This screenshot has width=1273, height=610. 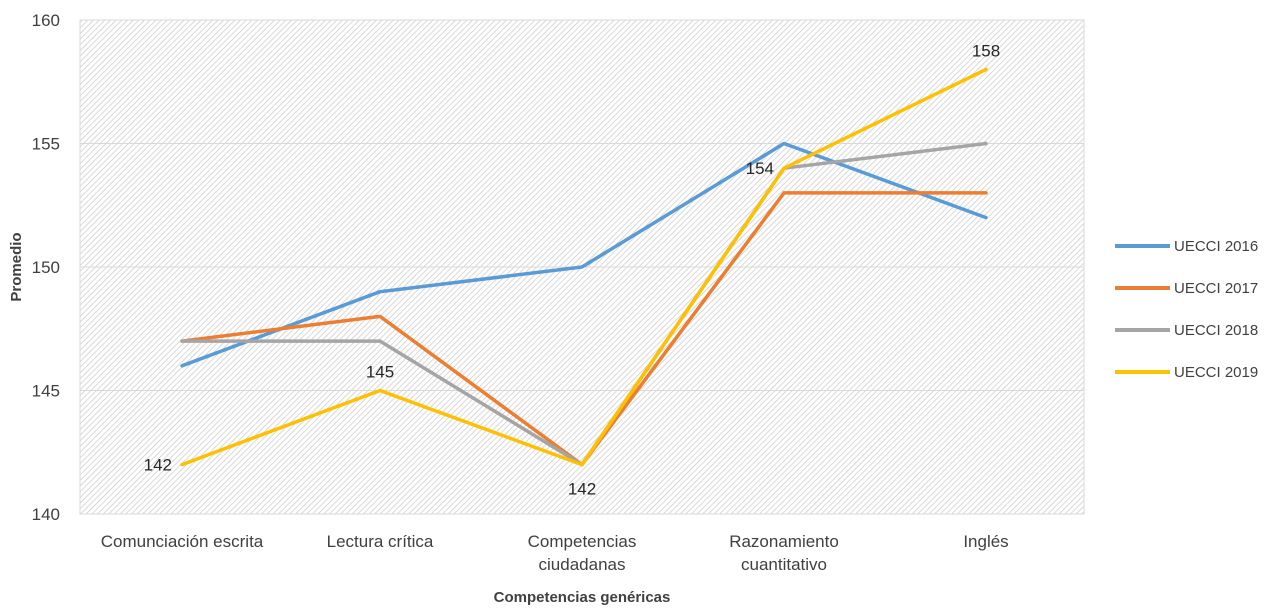 What do you see at coordinates (784, 553) in the screenshot?
I see `x-tick-label: Razonamiento cuantitativo` at bounding box center [784, 553].